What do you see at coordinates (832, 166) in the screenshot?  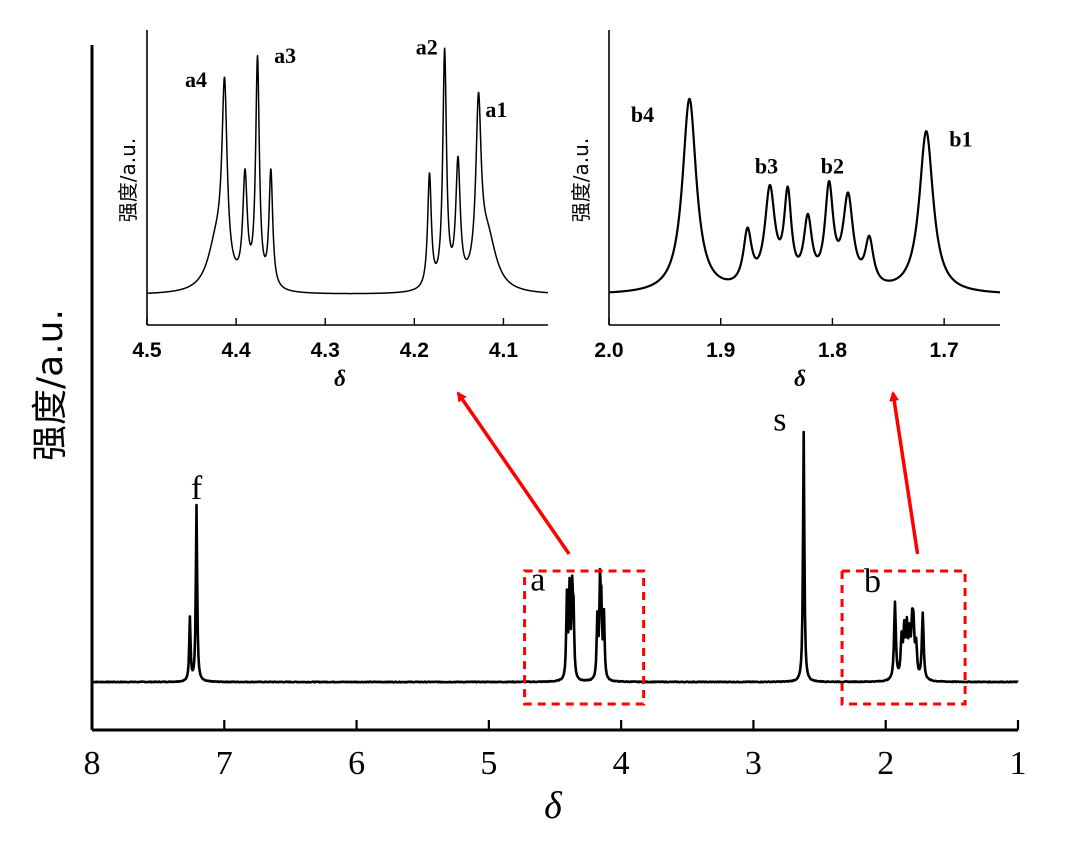 I see `peak-label-b2: b2` at bounding box center [832, 166].